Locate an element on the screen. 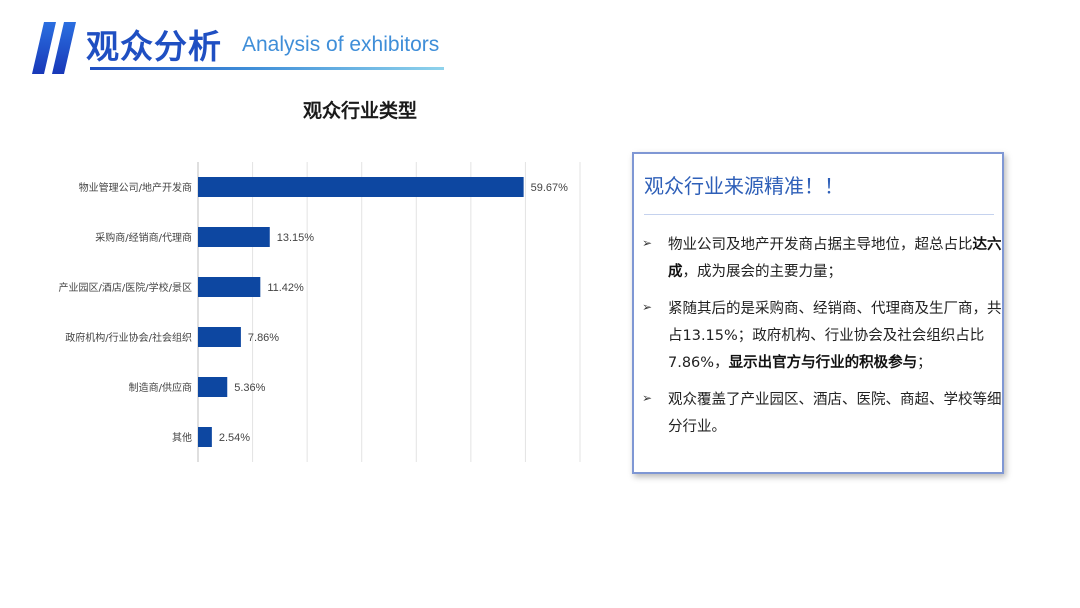 Image resolution: width=1080 pixels, height=608 pixels. category-label: 产业园区/酒店/医院/学校/景区 is located at coordinates (125, 287).